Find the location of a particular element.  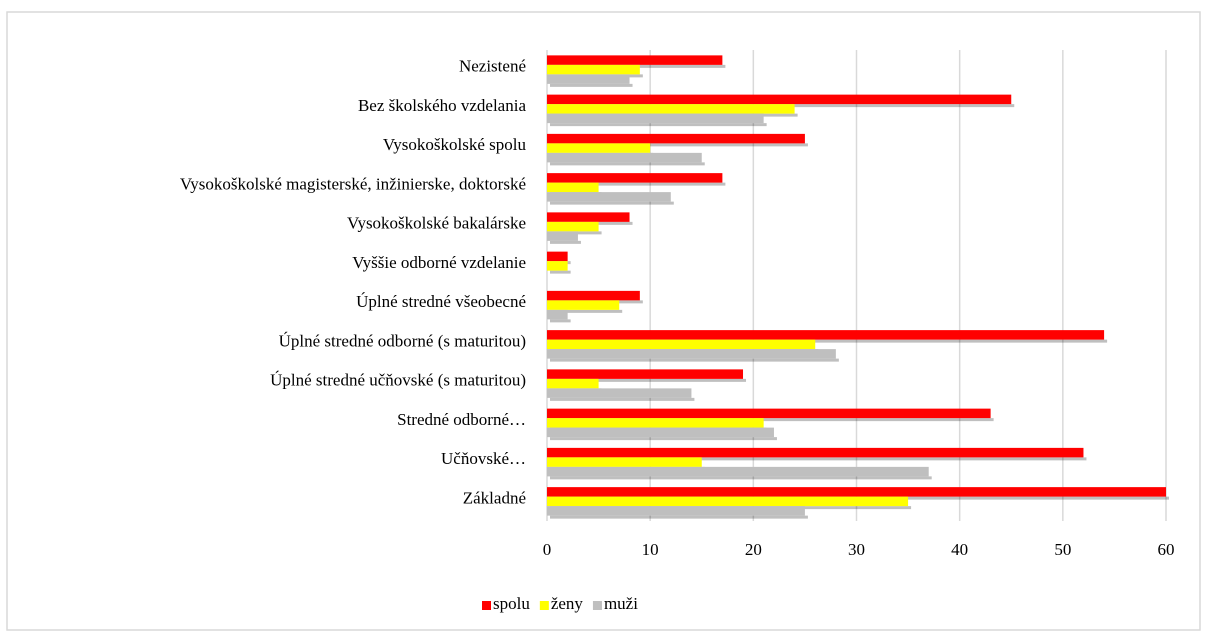

y-tick-label: Úplné stredné odborné (s maturitou) is located at coordinates (402, 340).